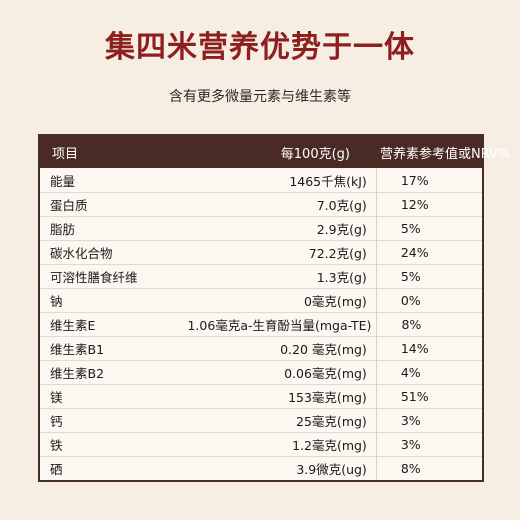 Image resolution: width=520 pixels, height=520 pixels. What do you see at coordinates (315, 154) in the screenshot?
I see `header-per-100g: 每100克(g)` at bounding box center [315, 154].